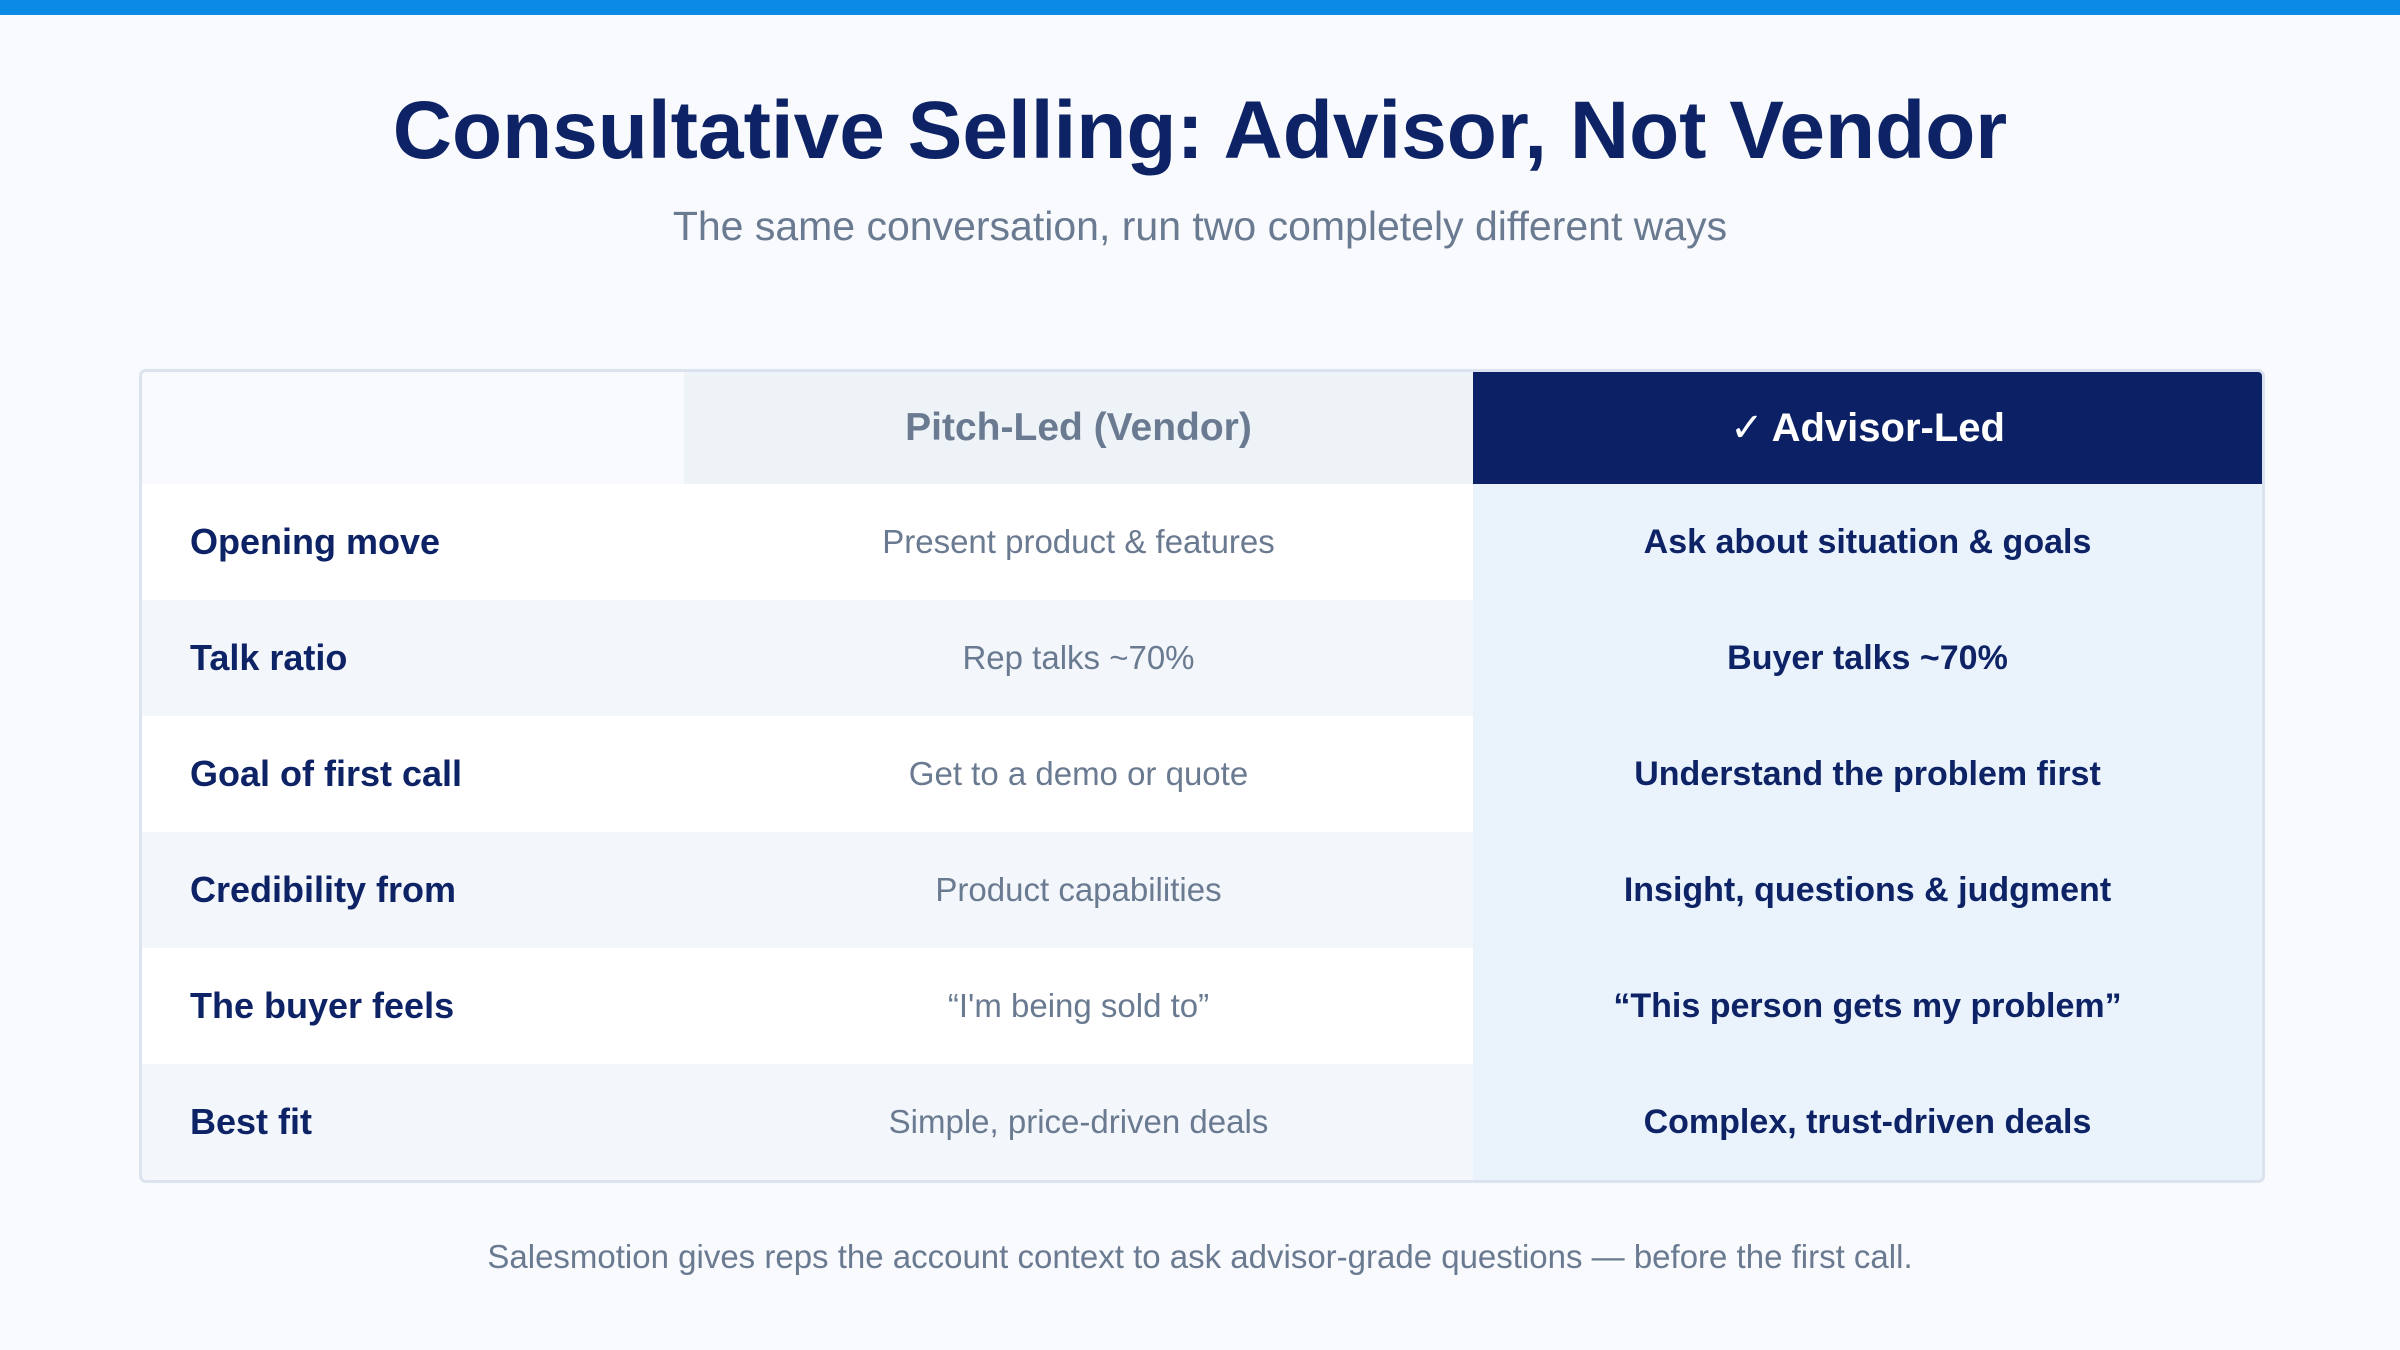 This screenshot has height=1350, width=2400. I want to click on advisor-cell: Insight, questions & judgment, so click(1867, 890).